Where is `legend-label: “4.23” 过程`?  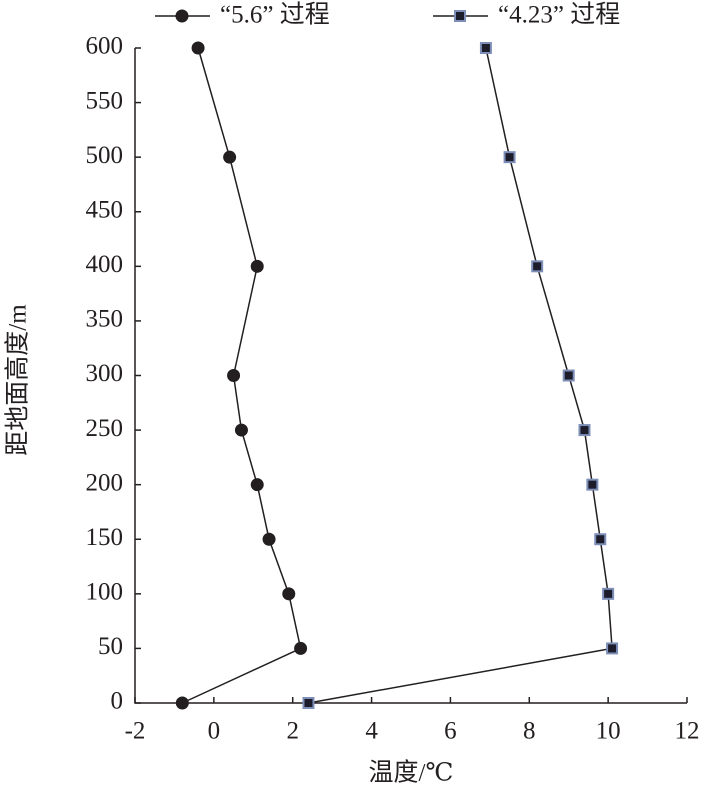
legend-label: “4.23” 过程 is located at coordinates (559, 15).